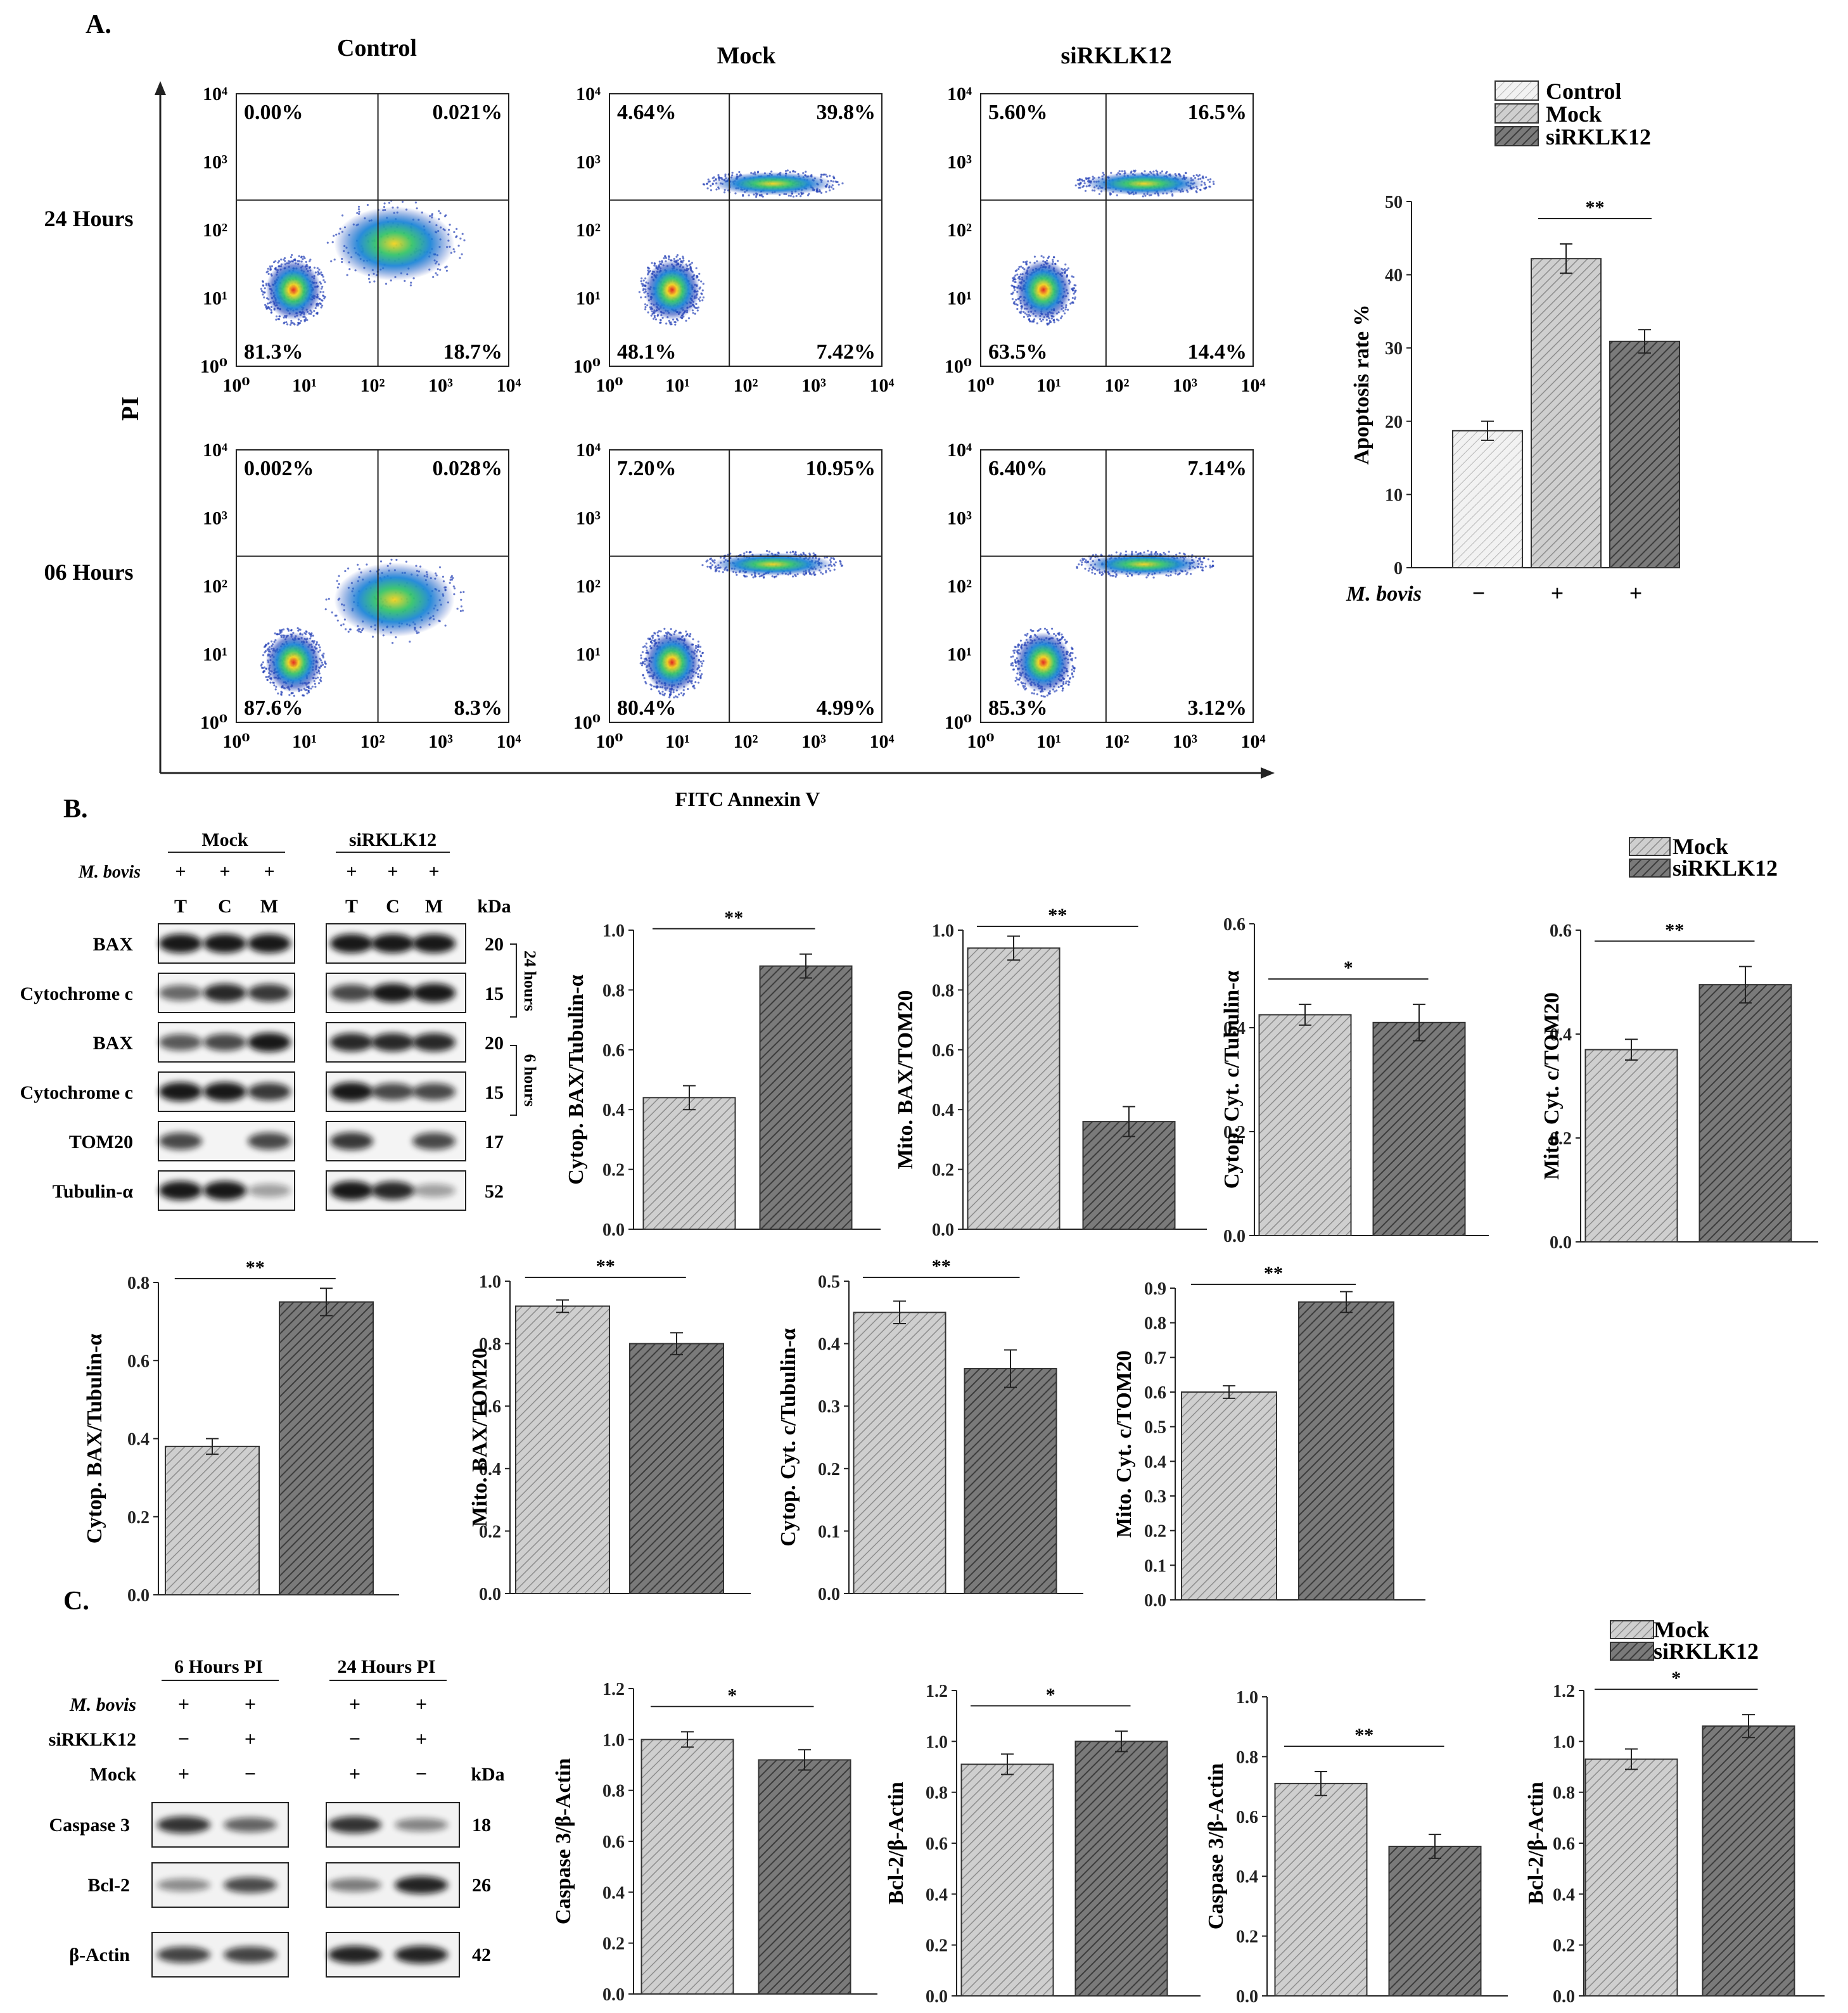  Describe the element at coordinates (372, 741) in the screenshot. I see `x-tick-label: 10²` at that location.